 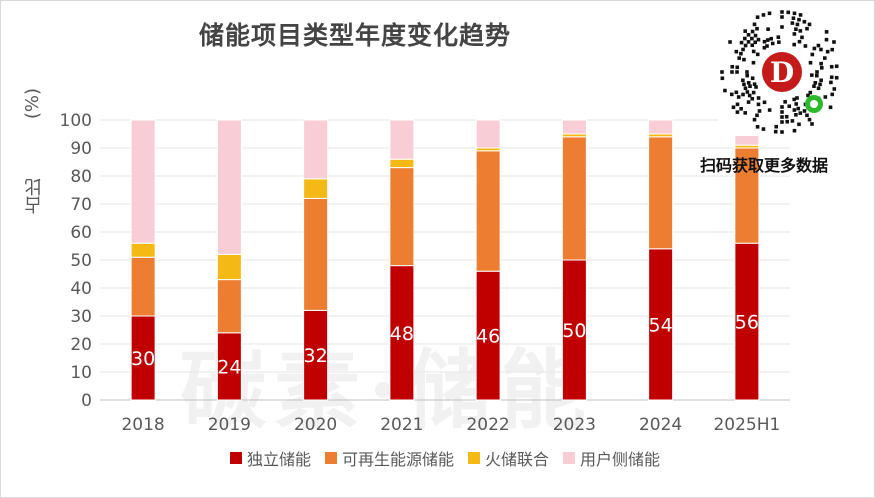 I want to click on y-tick-label: 0, so click(x=86, y=401).